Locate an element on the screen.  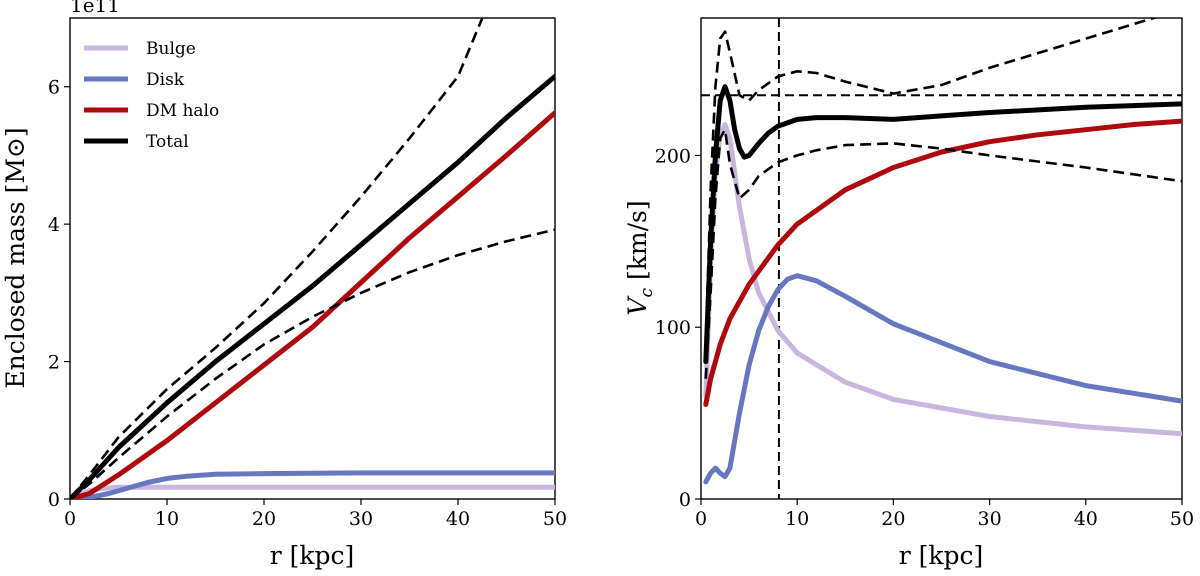
left-x-axis-label: r [kpc] is located at coordinates (312, 555).